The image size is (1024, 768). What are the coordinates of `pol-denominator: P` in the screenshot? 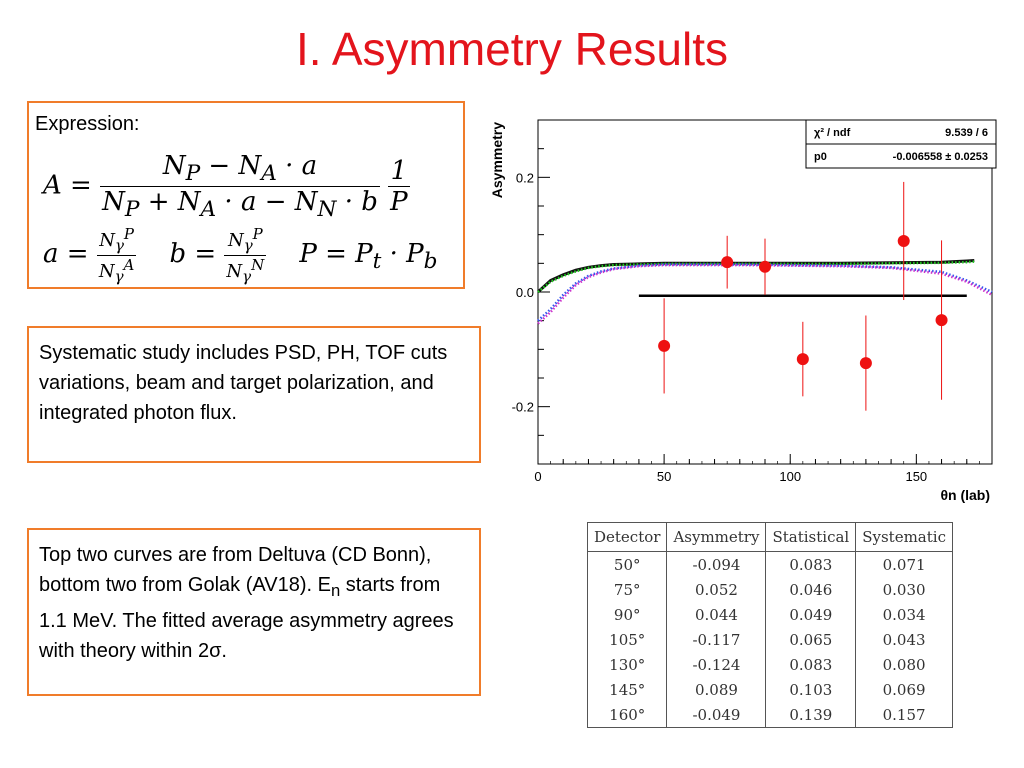 It's located at (399, 202).